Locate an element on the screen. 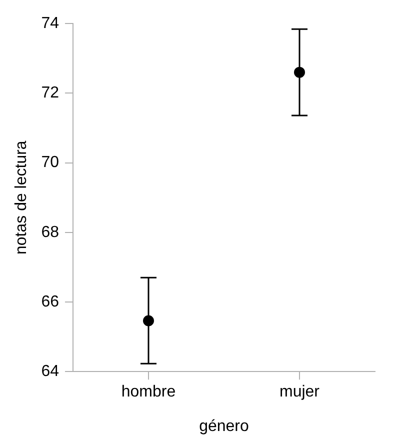  x-tick-label: mujer is located at coordinates (299, 392).